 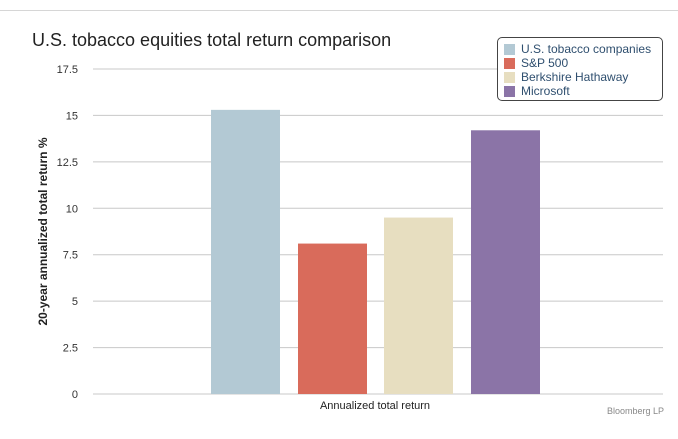 I want to click on legend-item: Microsoft, so click(x=583, y=91).